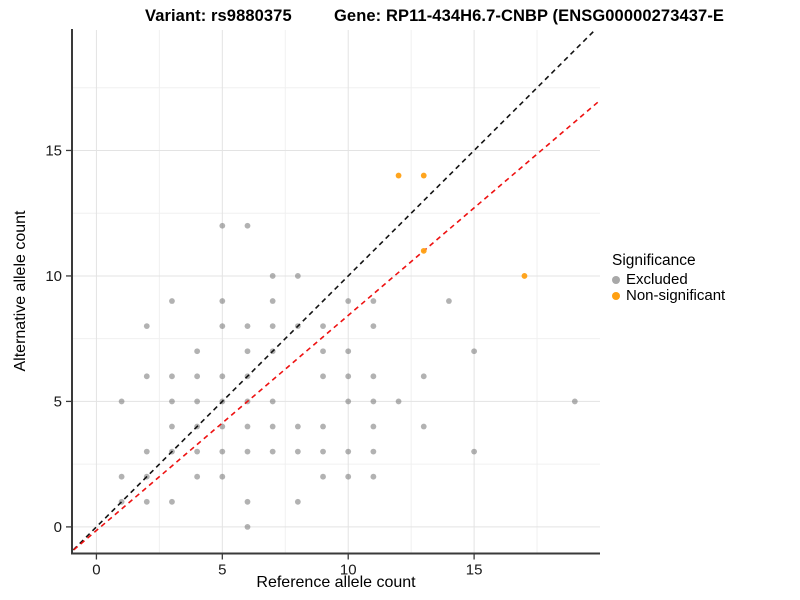  I want to click on x-axis-label: Reference allele count, so click(336, 582).